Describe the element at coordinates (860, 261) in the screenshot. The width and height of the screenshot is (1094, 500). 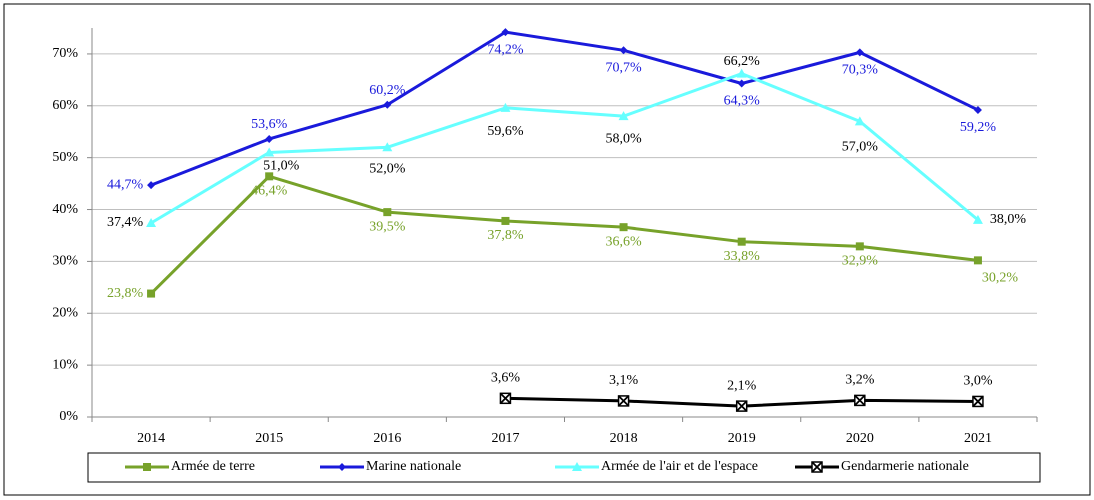
I see `data-label: 32,9%` at that location.